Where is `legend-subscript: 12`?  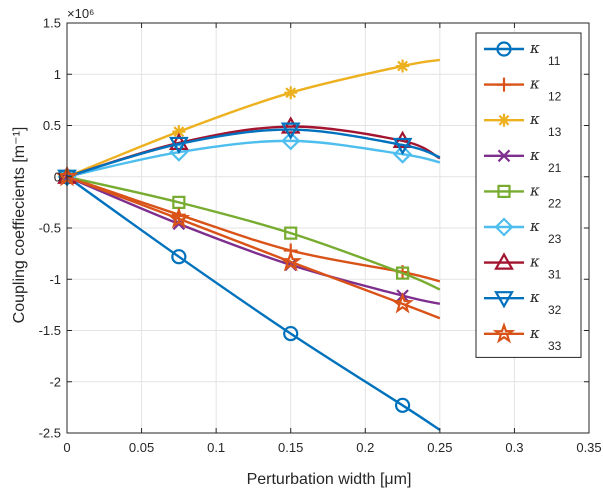 legend-subscript: 12 is located at coordinates (555, 97).